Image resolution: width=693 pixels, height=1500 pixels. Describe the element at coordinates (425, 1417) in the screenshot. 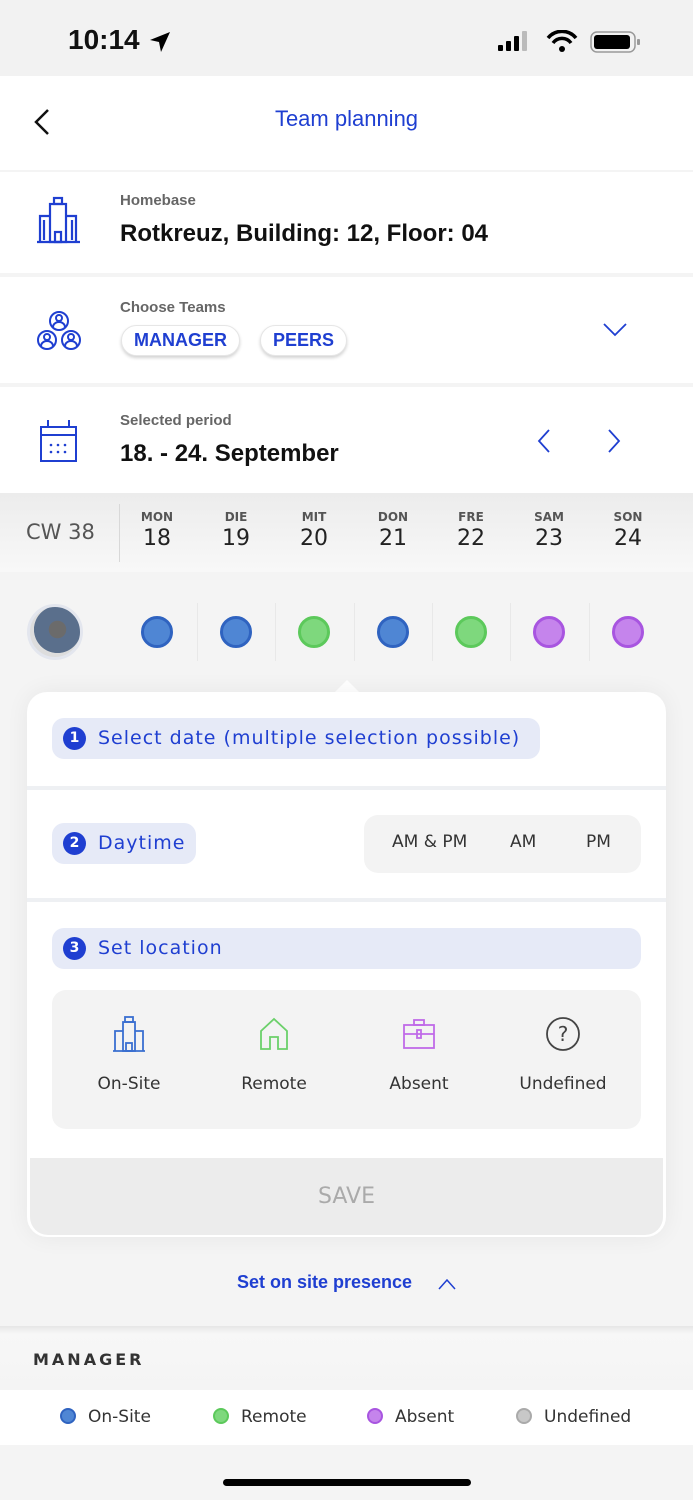

I see `legend-label: Absent` at that location.